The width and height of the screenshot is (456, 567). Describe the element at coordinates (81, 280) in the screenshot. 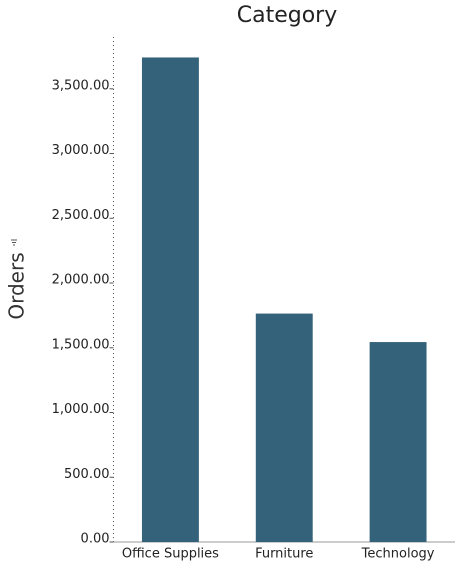

I see `y-tick-label: 2,000.00` at that location.